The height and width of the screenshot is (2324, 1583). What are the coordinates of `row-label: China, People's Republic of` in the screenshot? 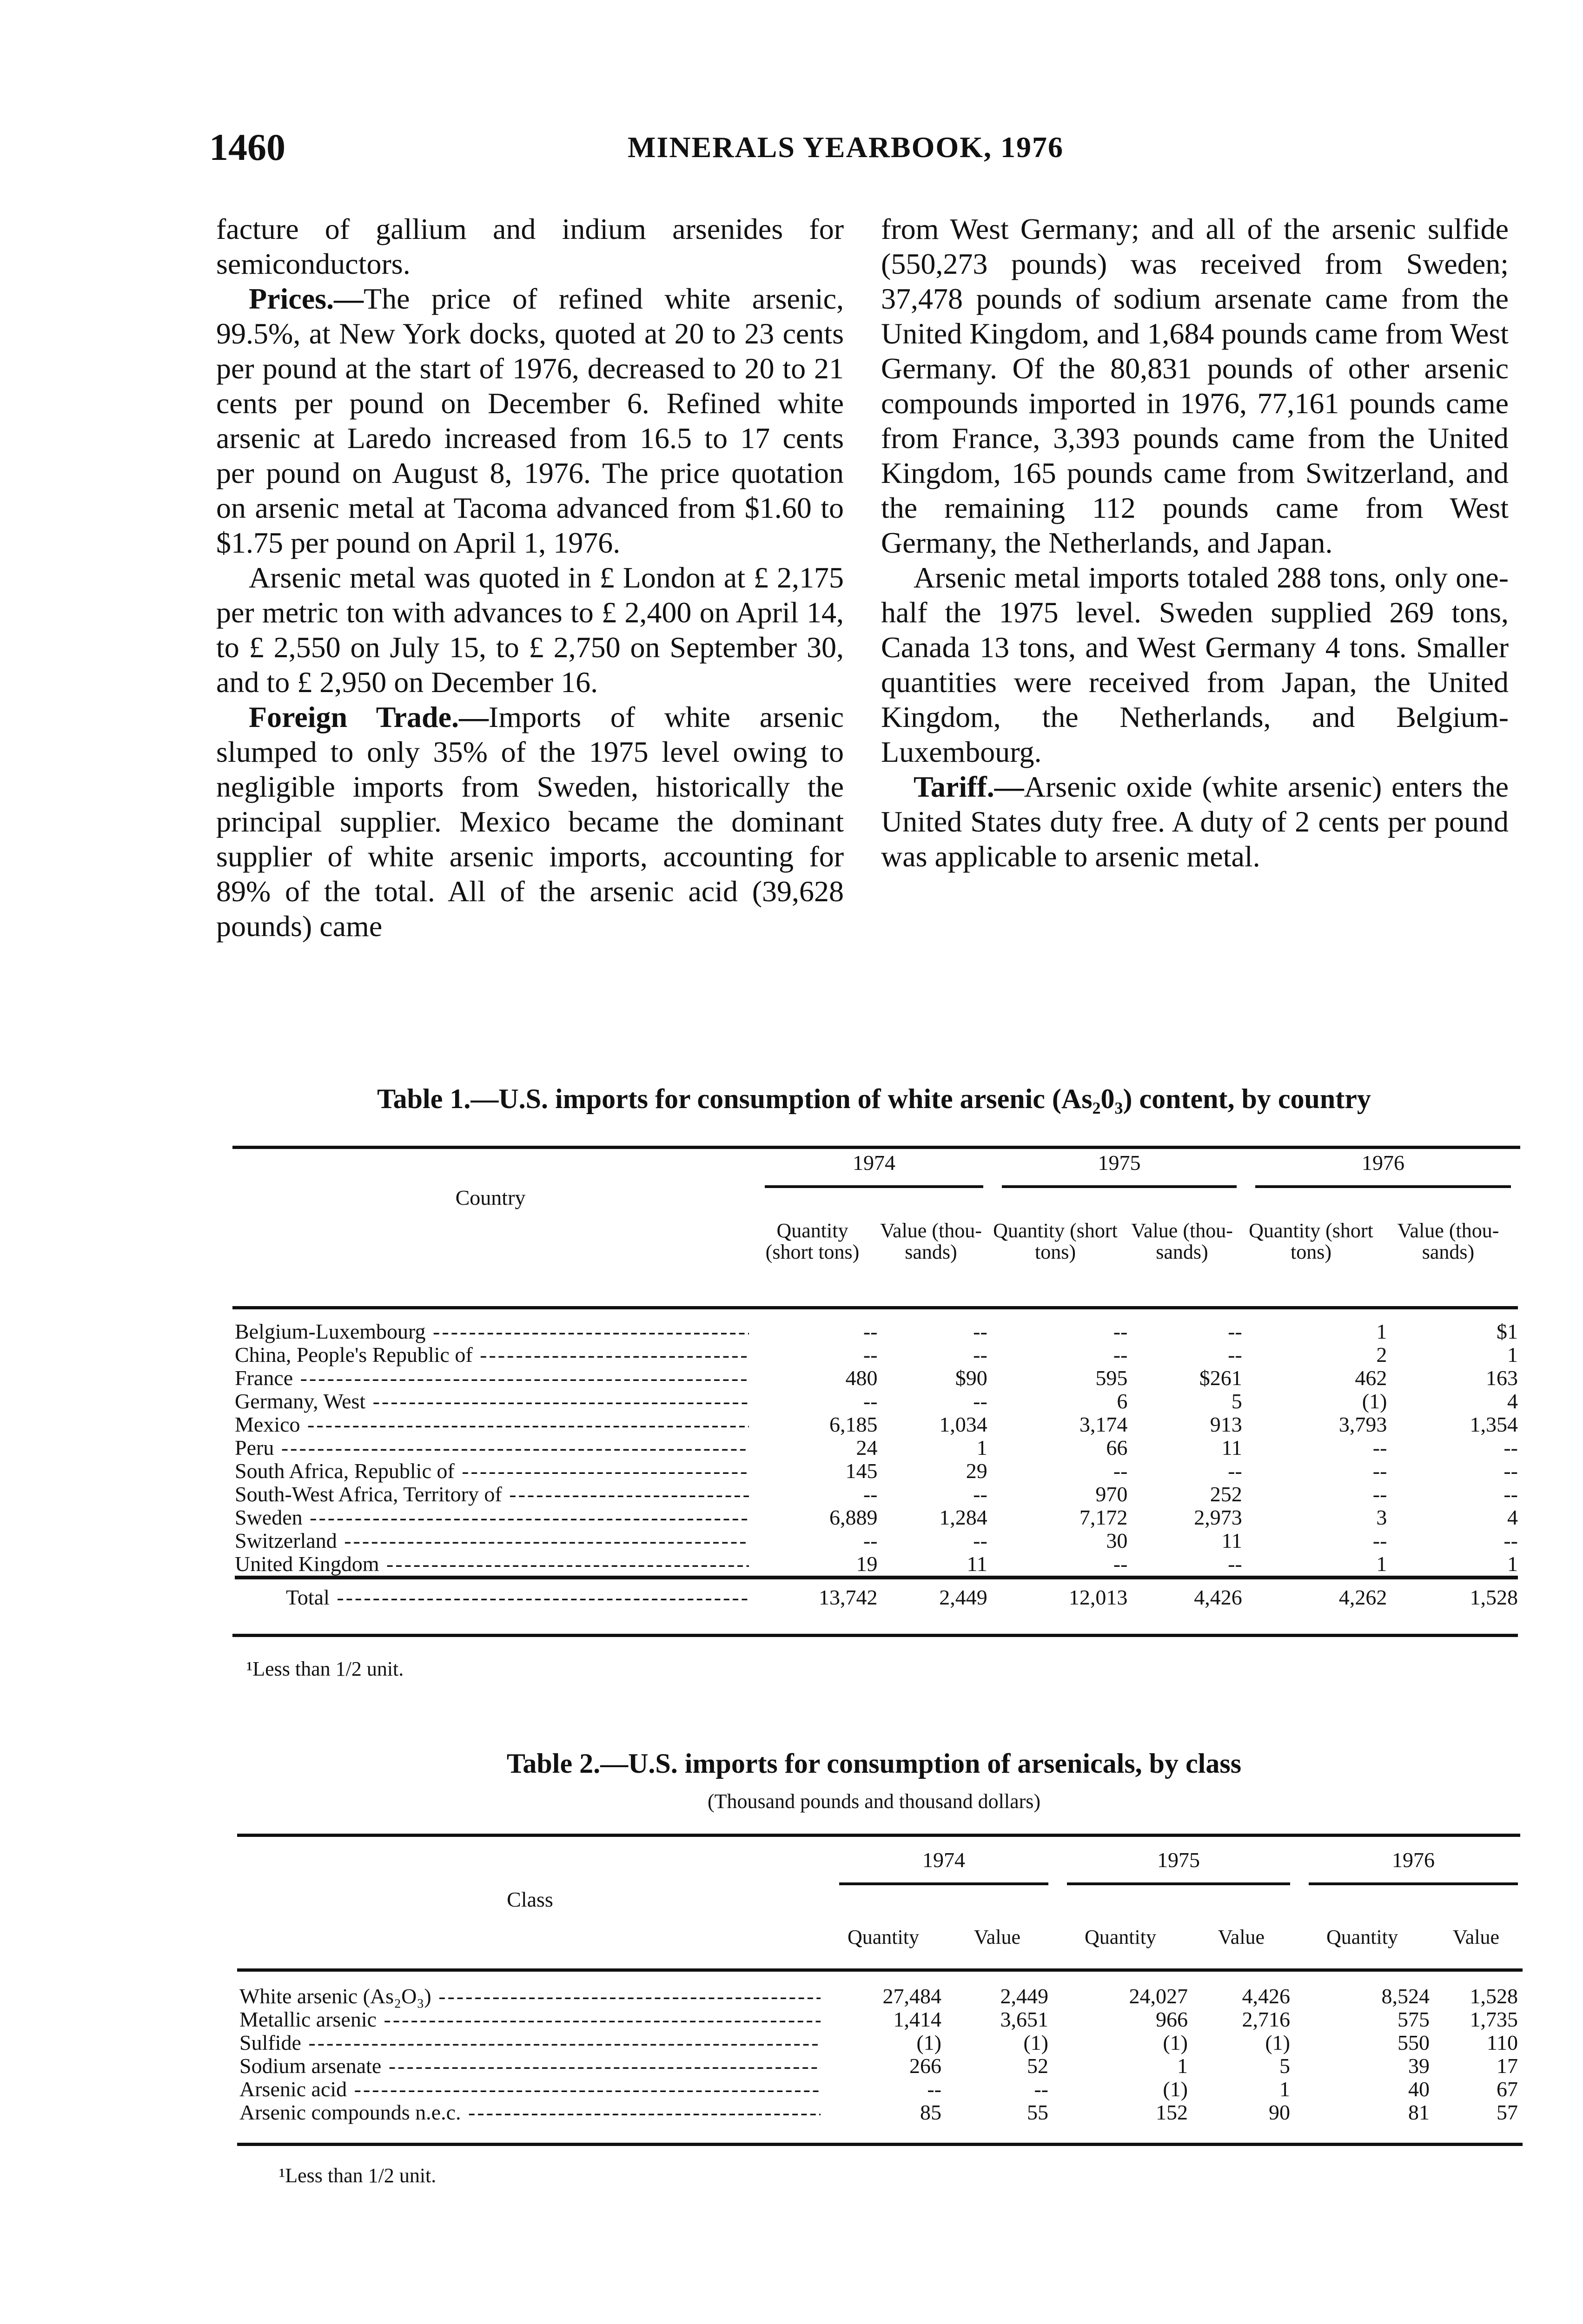 It's located at (354, 1355).